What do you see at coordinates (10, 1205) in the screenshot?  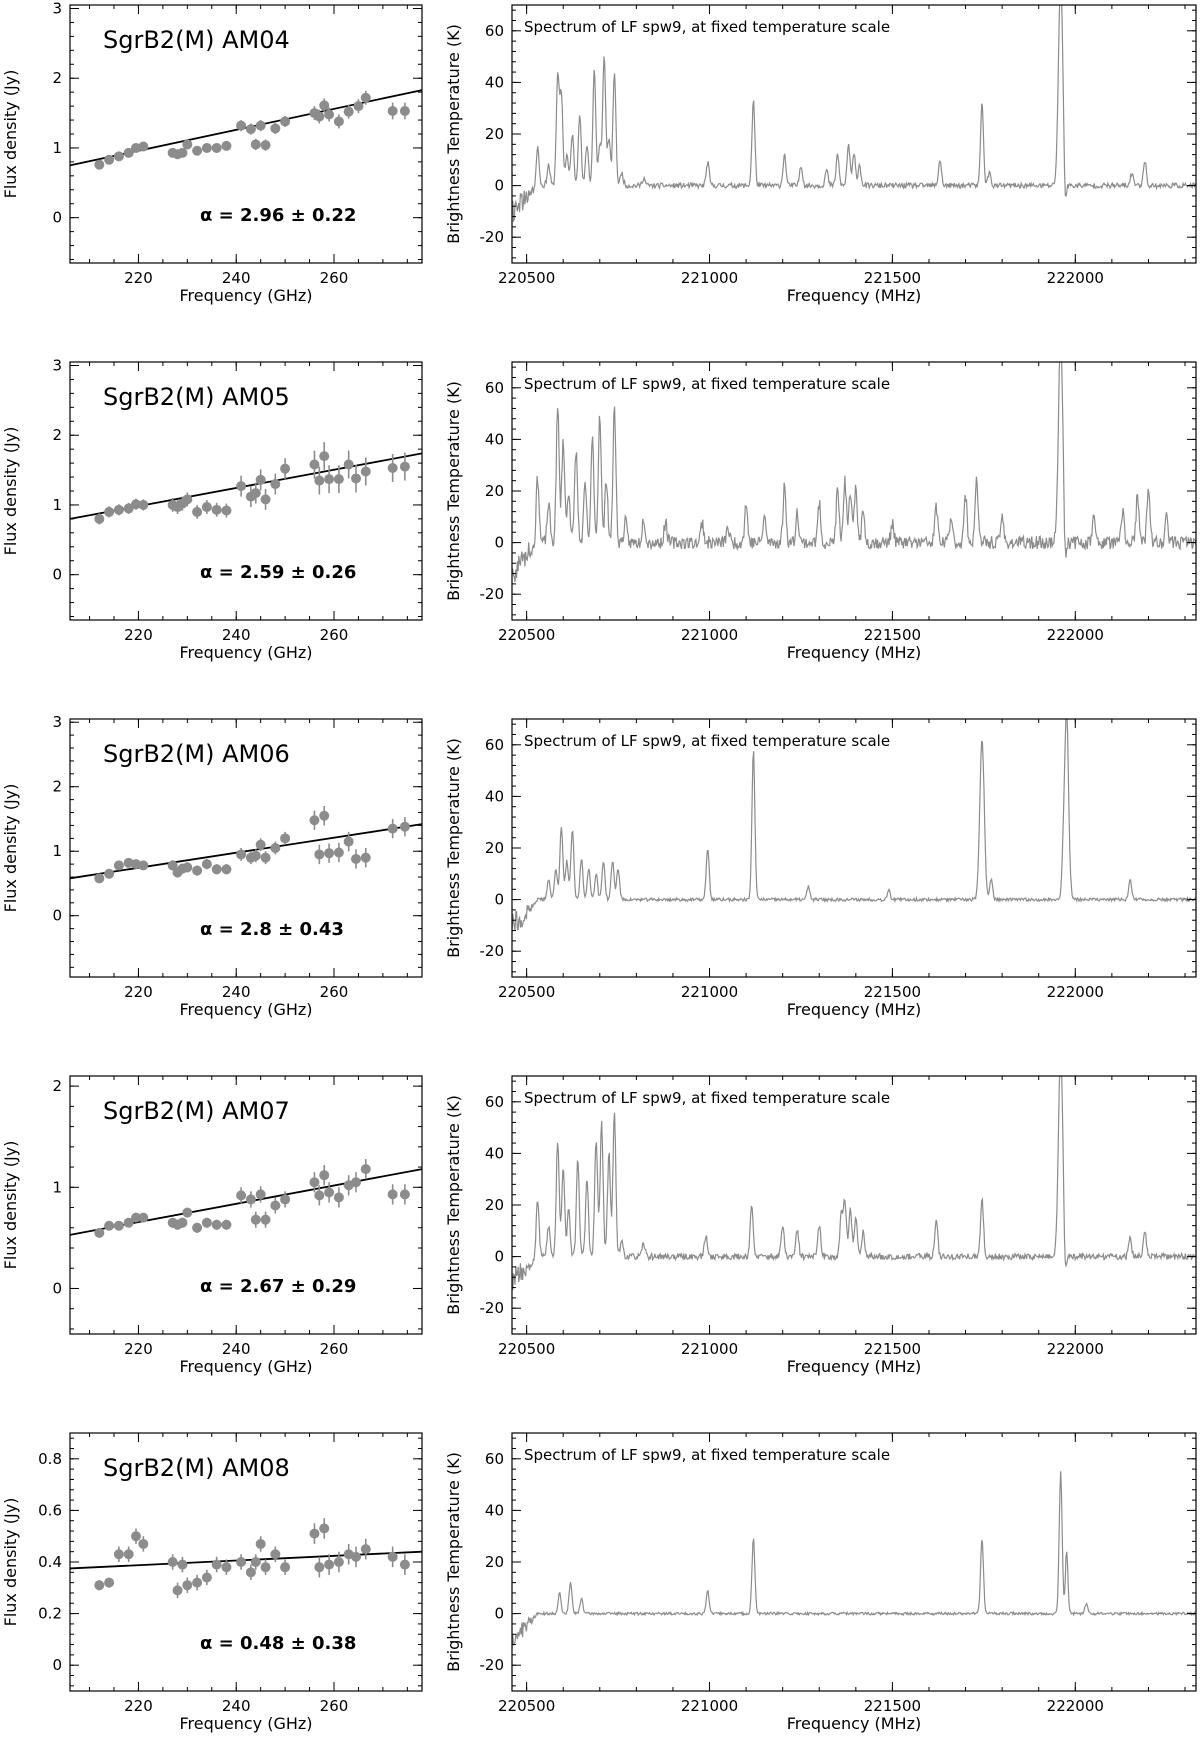 I see `y-axis-label: Flux density (Jy)` at bounding box center [10, 1205].